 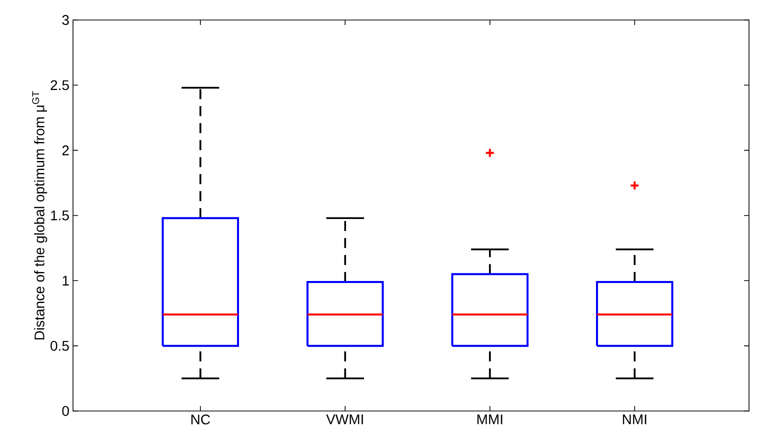 What do you see at coordinates (344, 419) in the screenshot?
I see `x-tick-label: VWMI` at bounding box center [344, 419].